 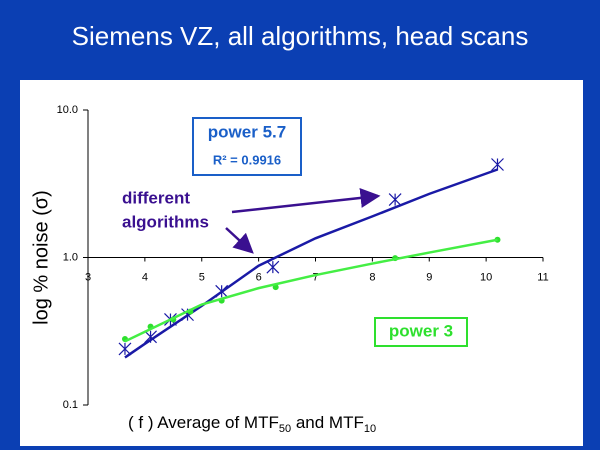 I want to click on annotation: power 3, so click(x=421, y=330).